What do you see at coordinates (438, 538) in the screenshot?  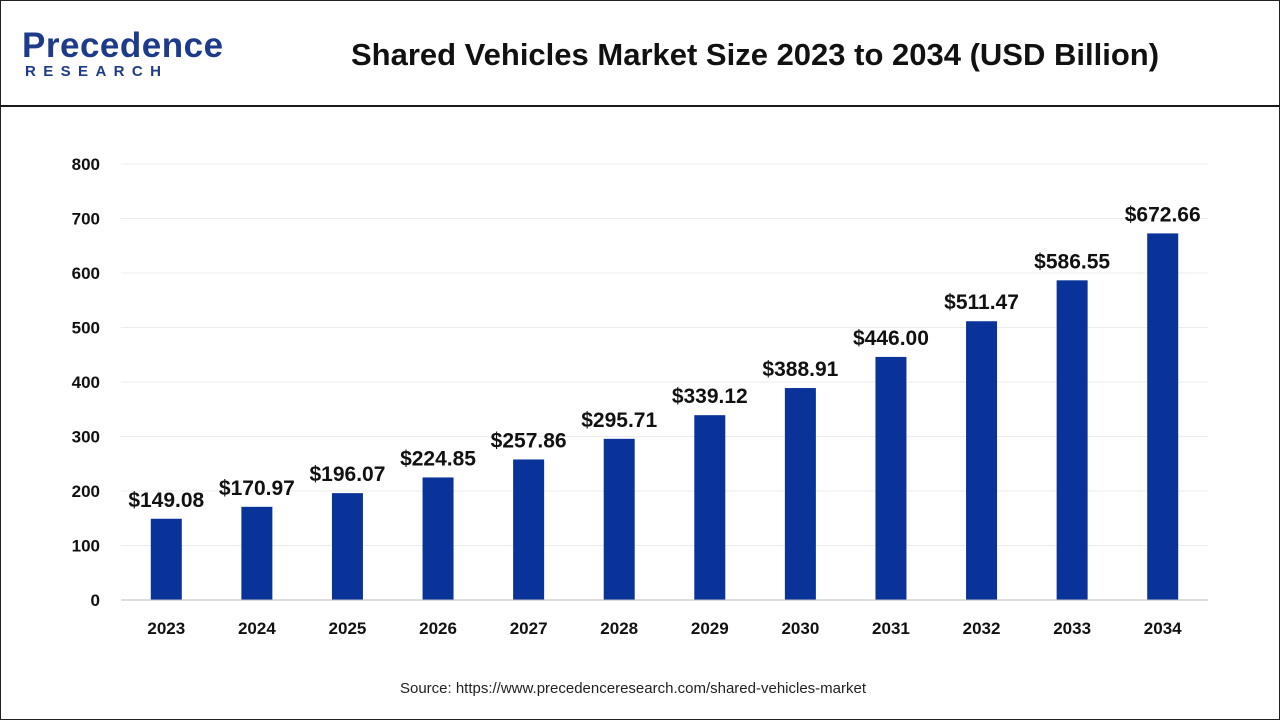 I see `bar-2026` at bounding box center [438, 538].